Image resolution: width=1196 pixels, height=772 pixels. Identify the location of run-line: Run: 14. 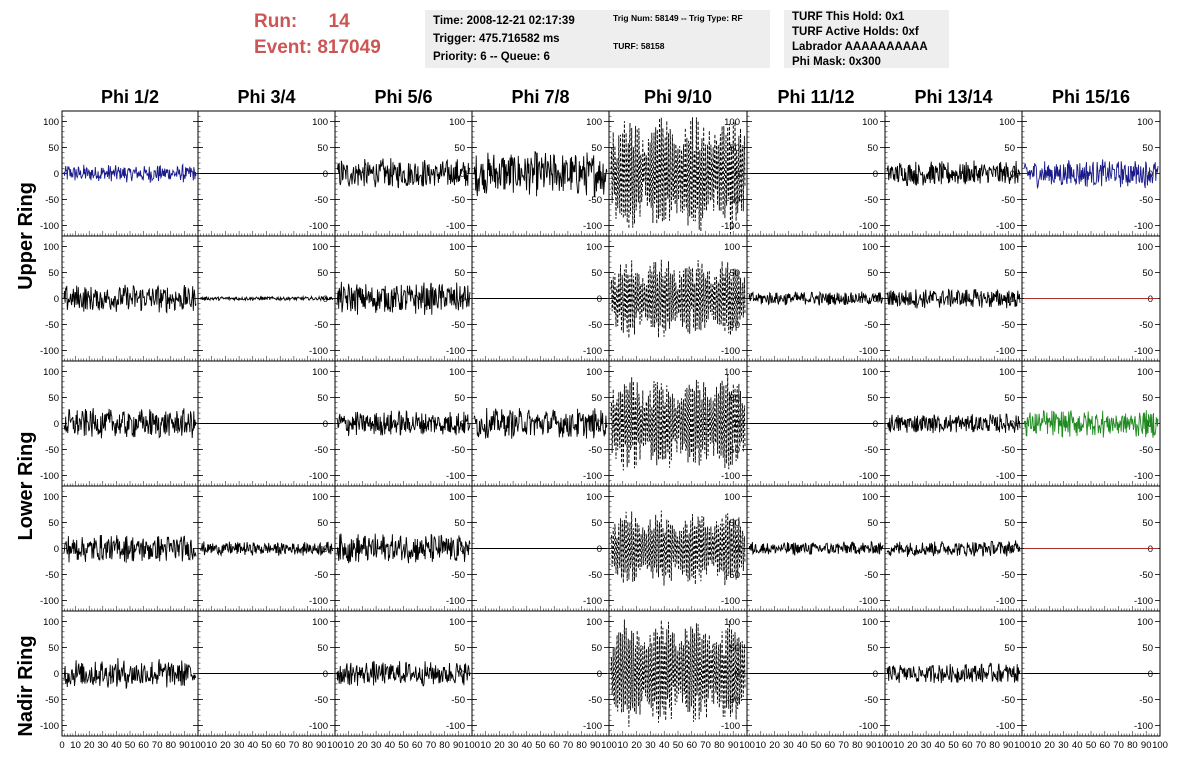
(302, 22).